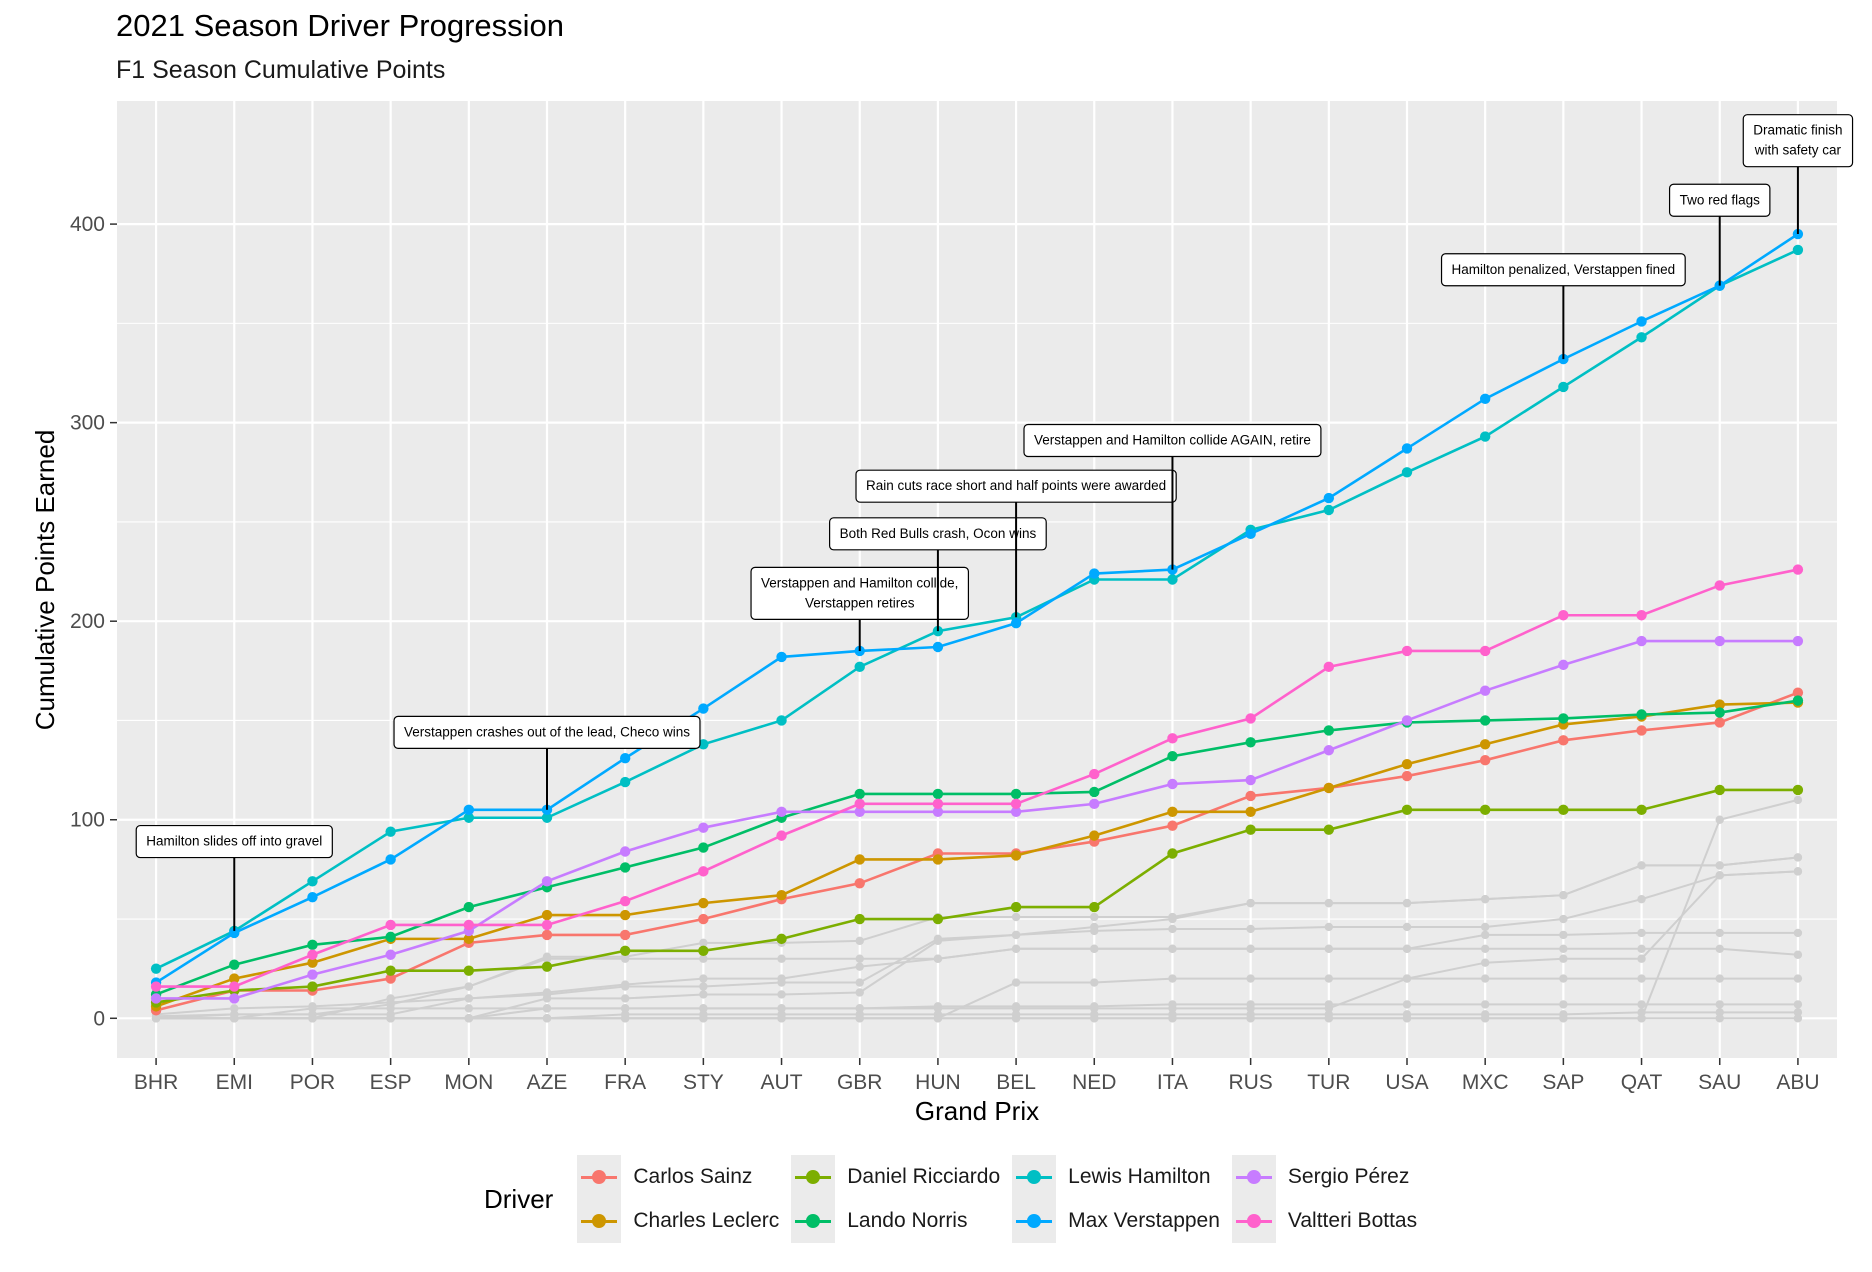 The image size is (1872, 1272). Describe the element at coordinates (1352, 1220) in the screenshot. I see `legend-label: Valtteri Bottas` at that location.